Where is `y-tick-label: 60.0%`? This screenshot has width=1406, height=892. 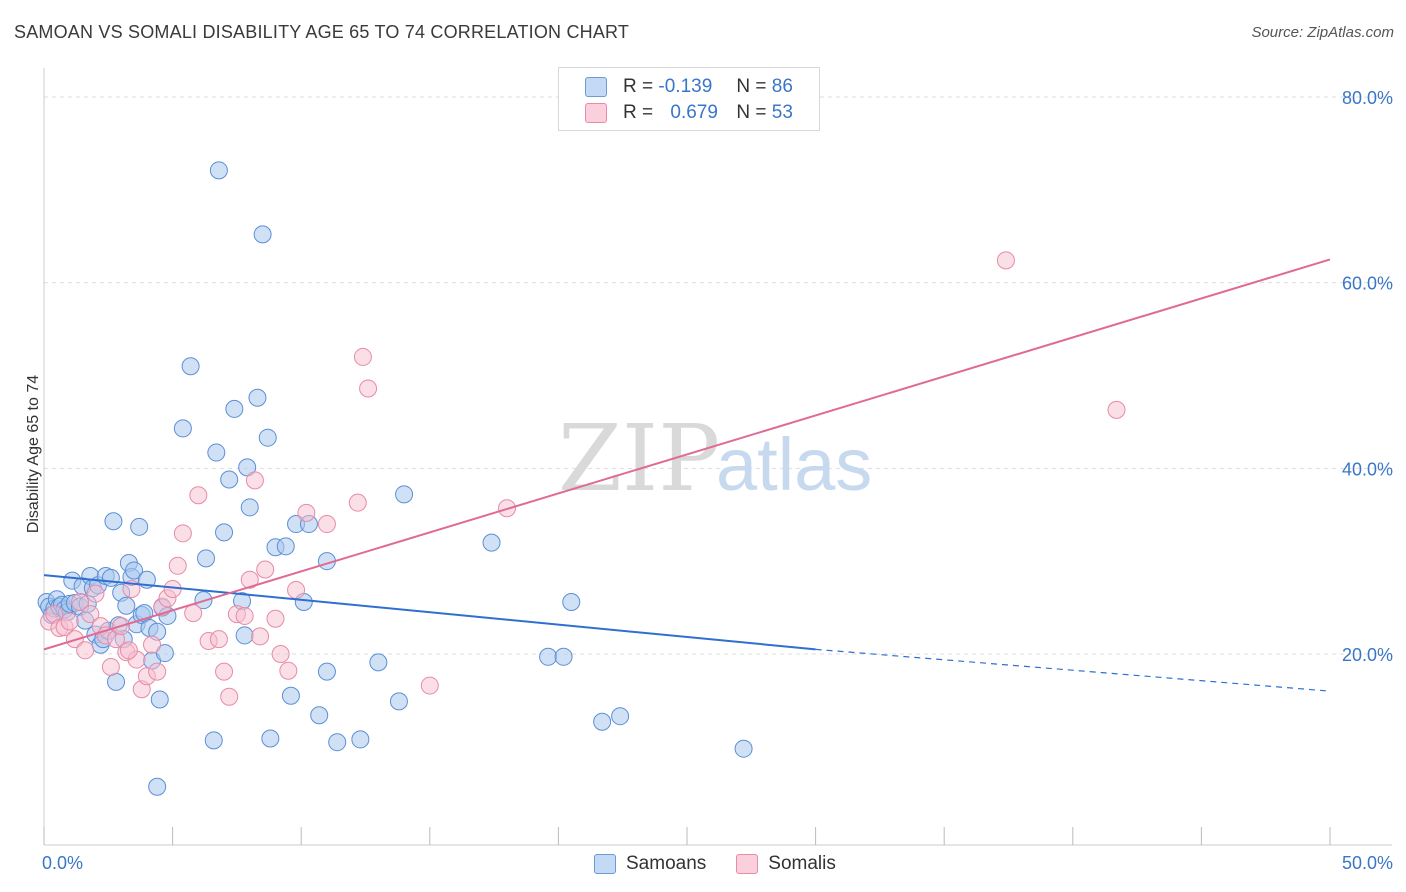 y-tick-label: 60.0% is located at coordinates (1367, 284).